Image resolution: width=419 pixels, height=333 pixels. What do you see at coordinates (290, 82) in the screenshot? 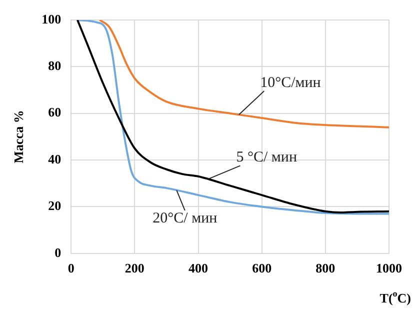
I see `series-label: 10°C/мин` at bounding box center [290, 82].